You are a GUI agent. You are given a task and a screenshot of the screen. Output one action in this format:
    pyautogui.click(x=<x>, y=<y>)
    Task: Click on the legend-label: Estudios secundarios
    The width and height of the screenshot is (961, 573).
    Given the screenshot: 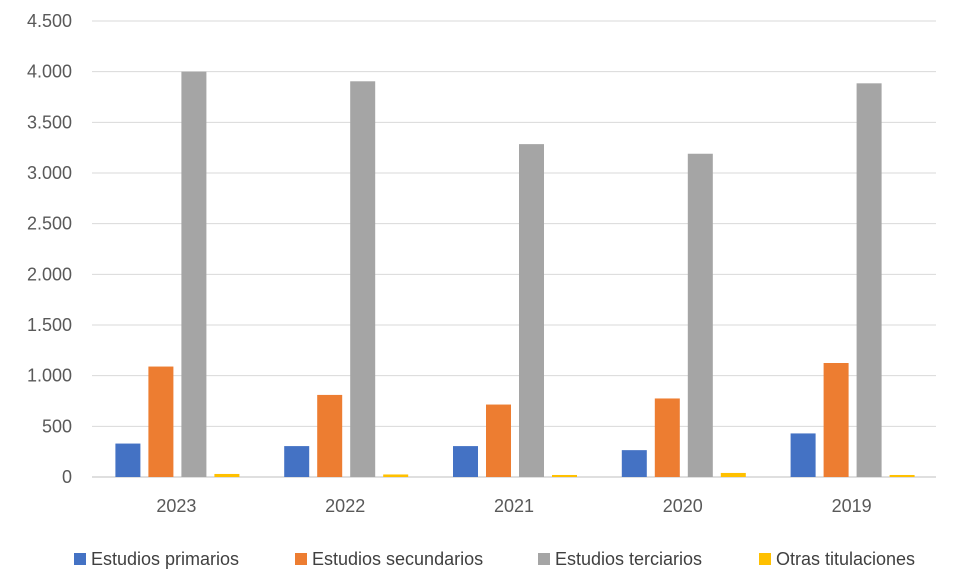 What is the action you would take?
    pyautogui.click(x=397, y=559)
    